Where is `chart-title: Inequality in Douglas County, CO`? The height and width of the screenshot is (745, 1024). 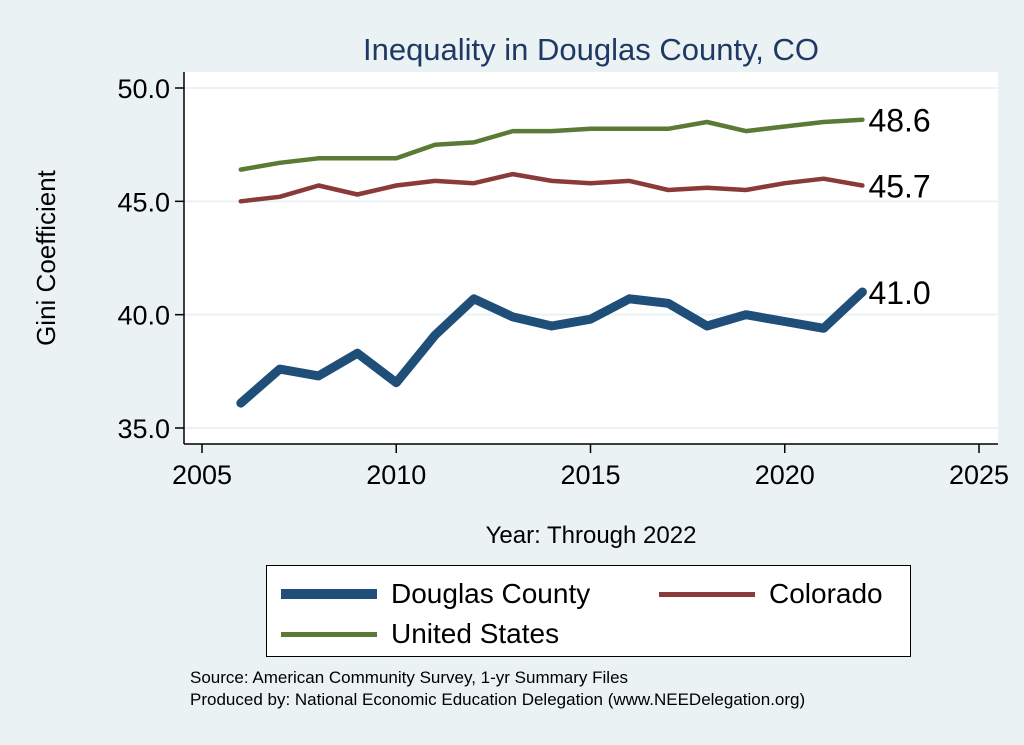 chart-title: Inequality in Douglas County, CO is located at coordinates (591, 49).